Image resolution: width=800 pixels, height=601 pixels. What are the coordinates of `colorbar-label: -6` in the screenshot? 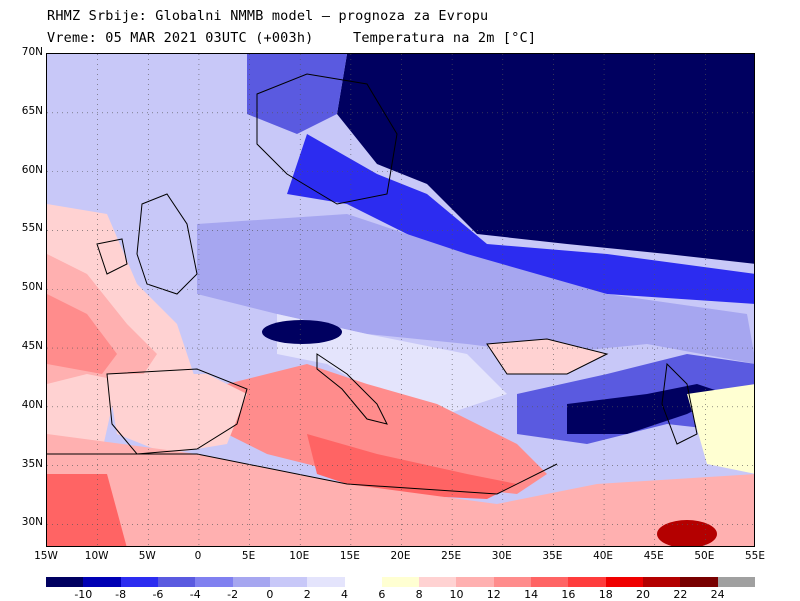 It's located at (158, 594).